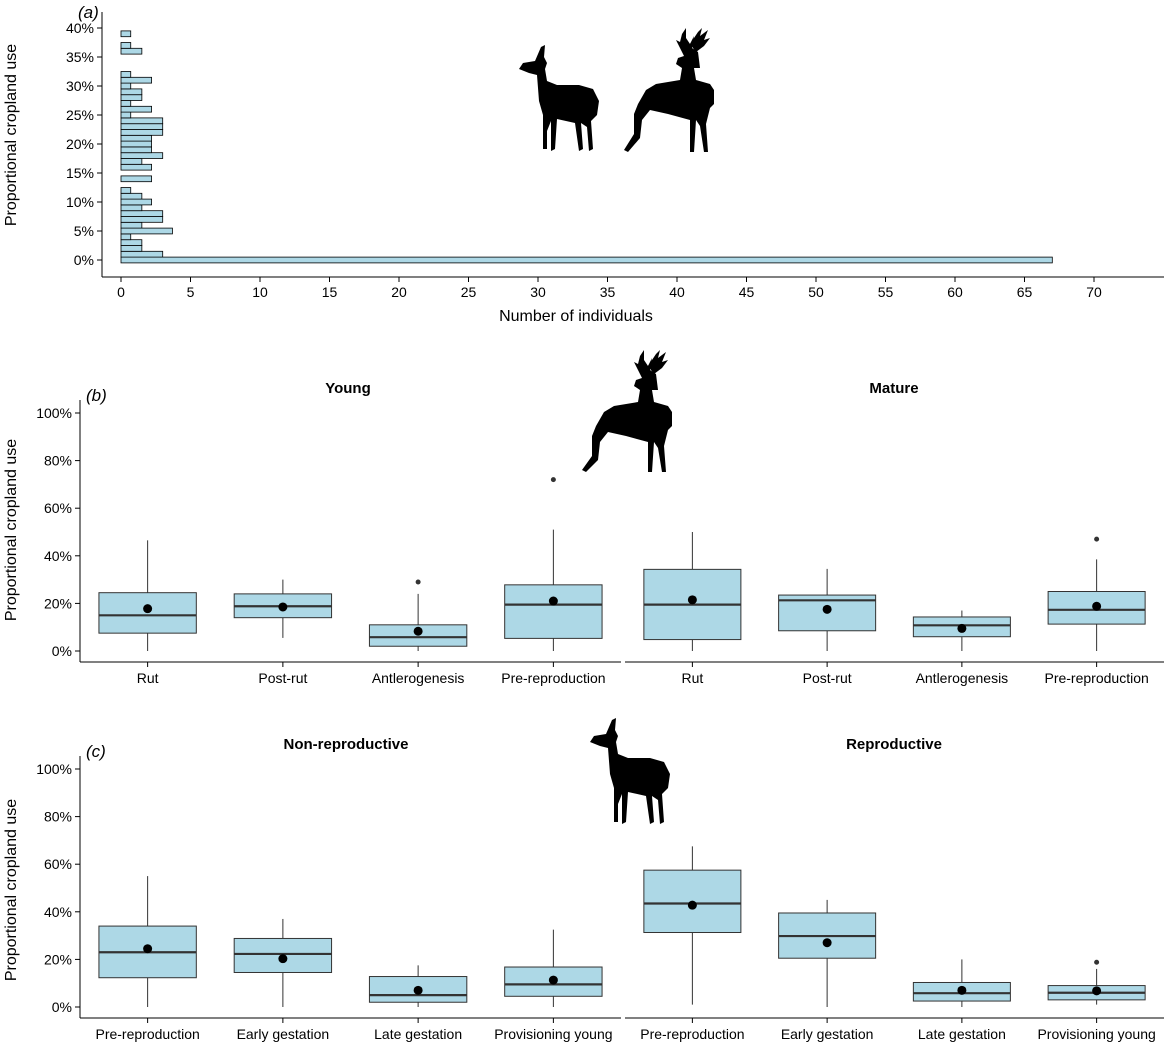  Describe the element at coordinates (418, 1034) in the screenshot. I see `x-tick-label: Late gestation` at that location.